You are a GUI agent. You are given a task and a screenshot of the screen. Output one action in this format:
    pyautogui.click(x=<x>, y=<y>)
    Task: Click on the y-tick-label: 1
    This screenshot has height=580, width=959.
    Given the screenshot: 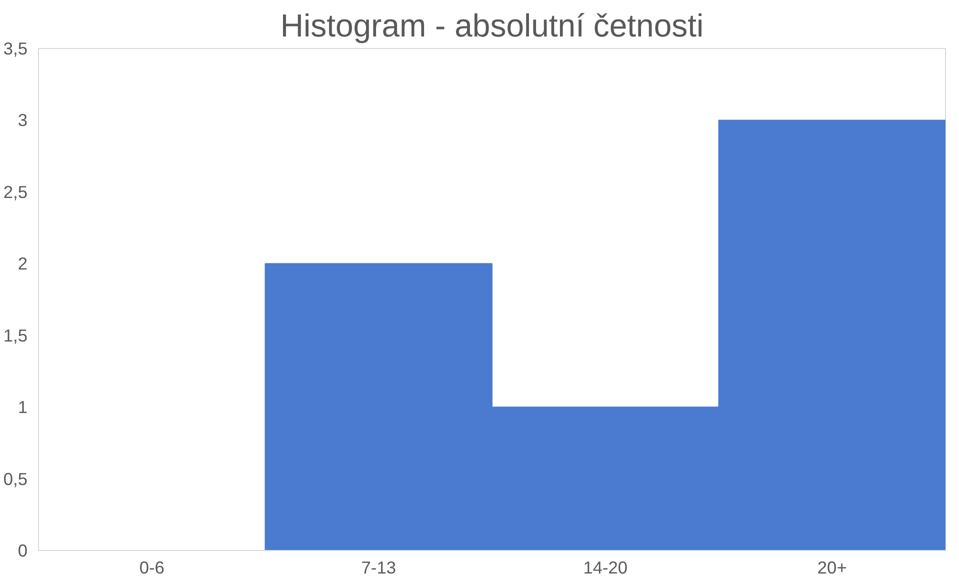 What is the action you would take?
    pyautogui.click(x=23, y=407)
    